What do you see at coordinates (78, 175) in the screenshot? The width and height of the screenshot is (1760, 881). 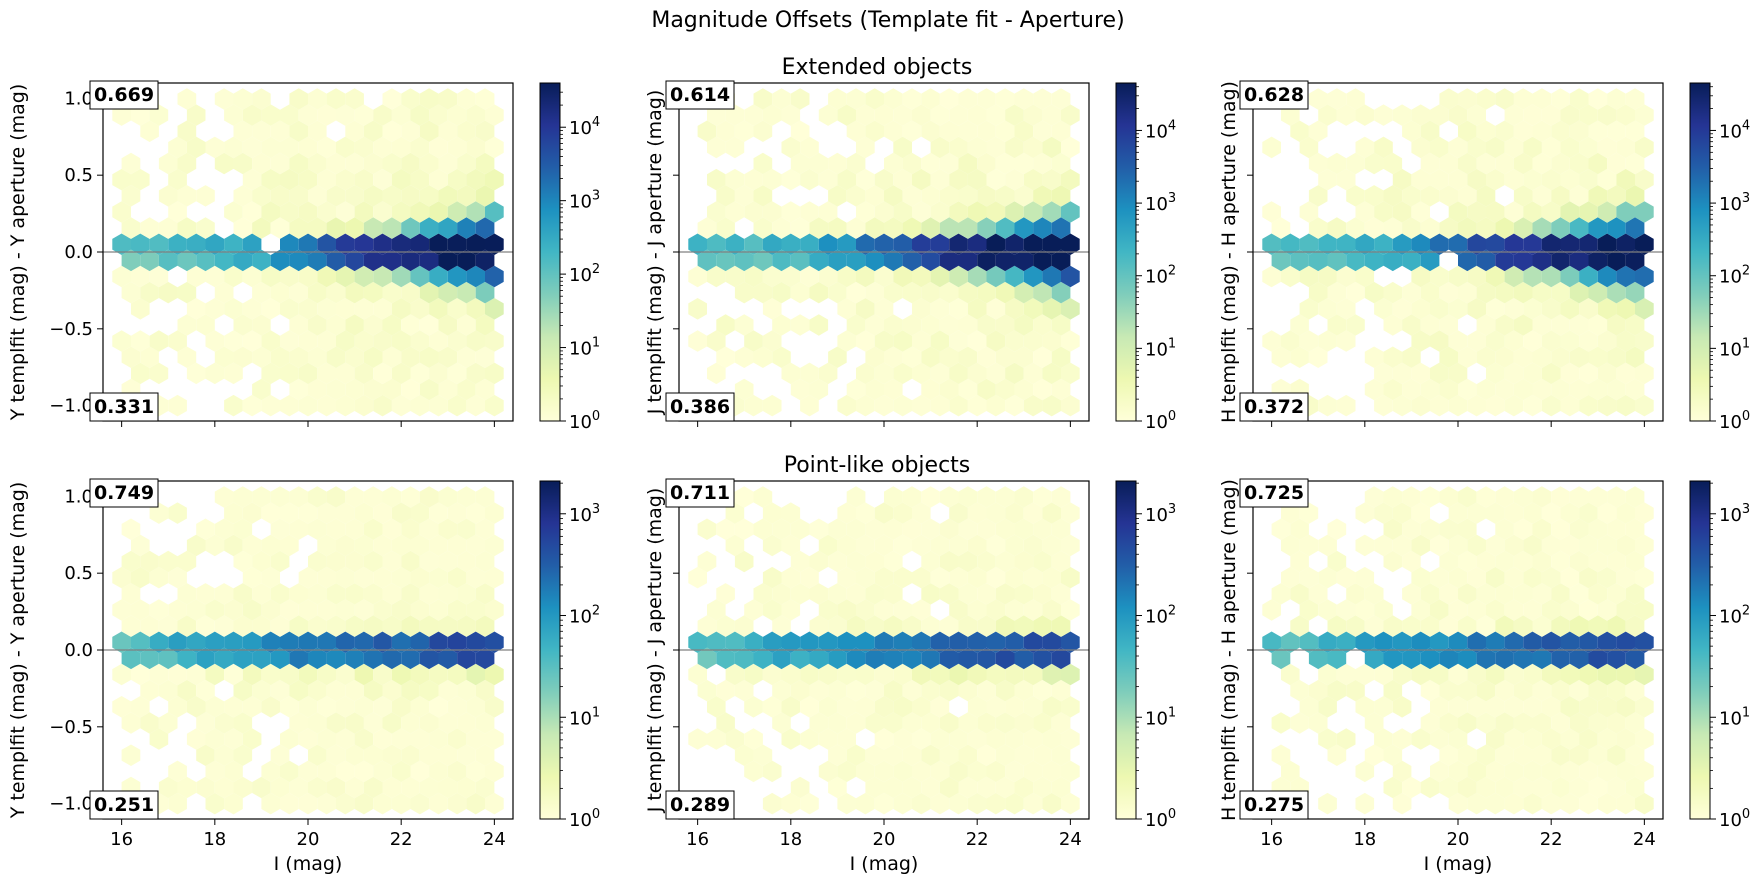 I see `y-tick-label: 0.5` at bounding box center [78, 175].